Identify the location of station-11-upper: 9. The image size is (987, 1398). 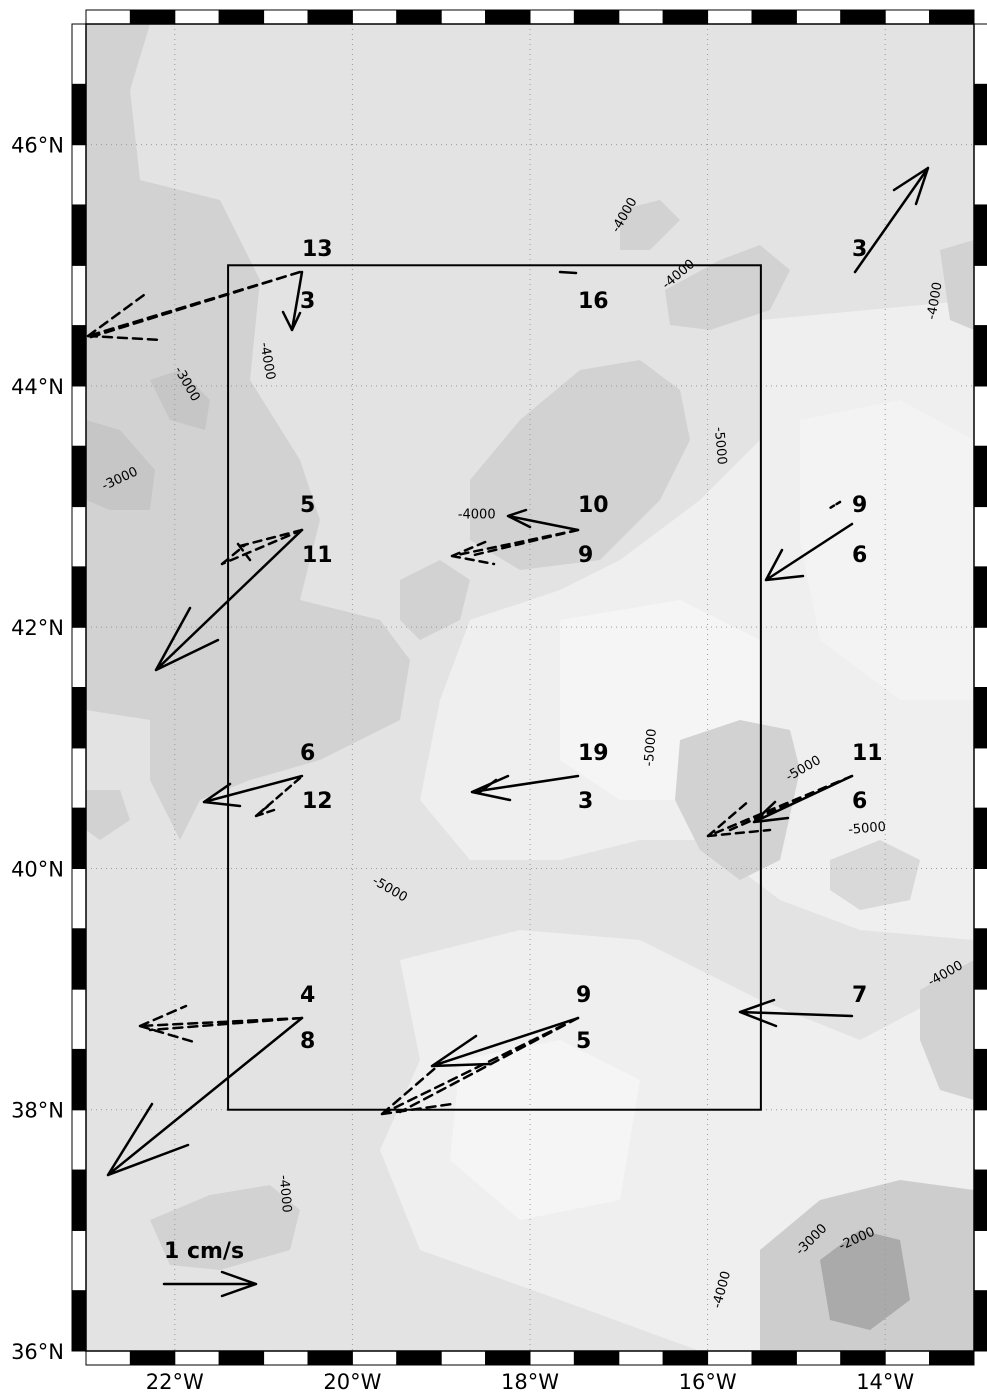
(583, 995).